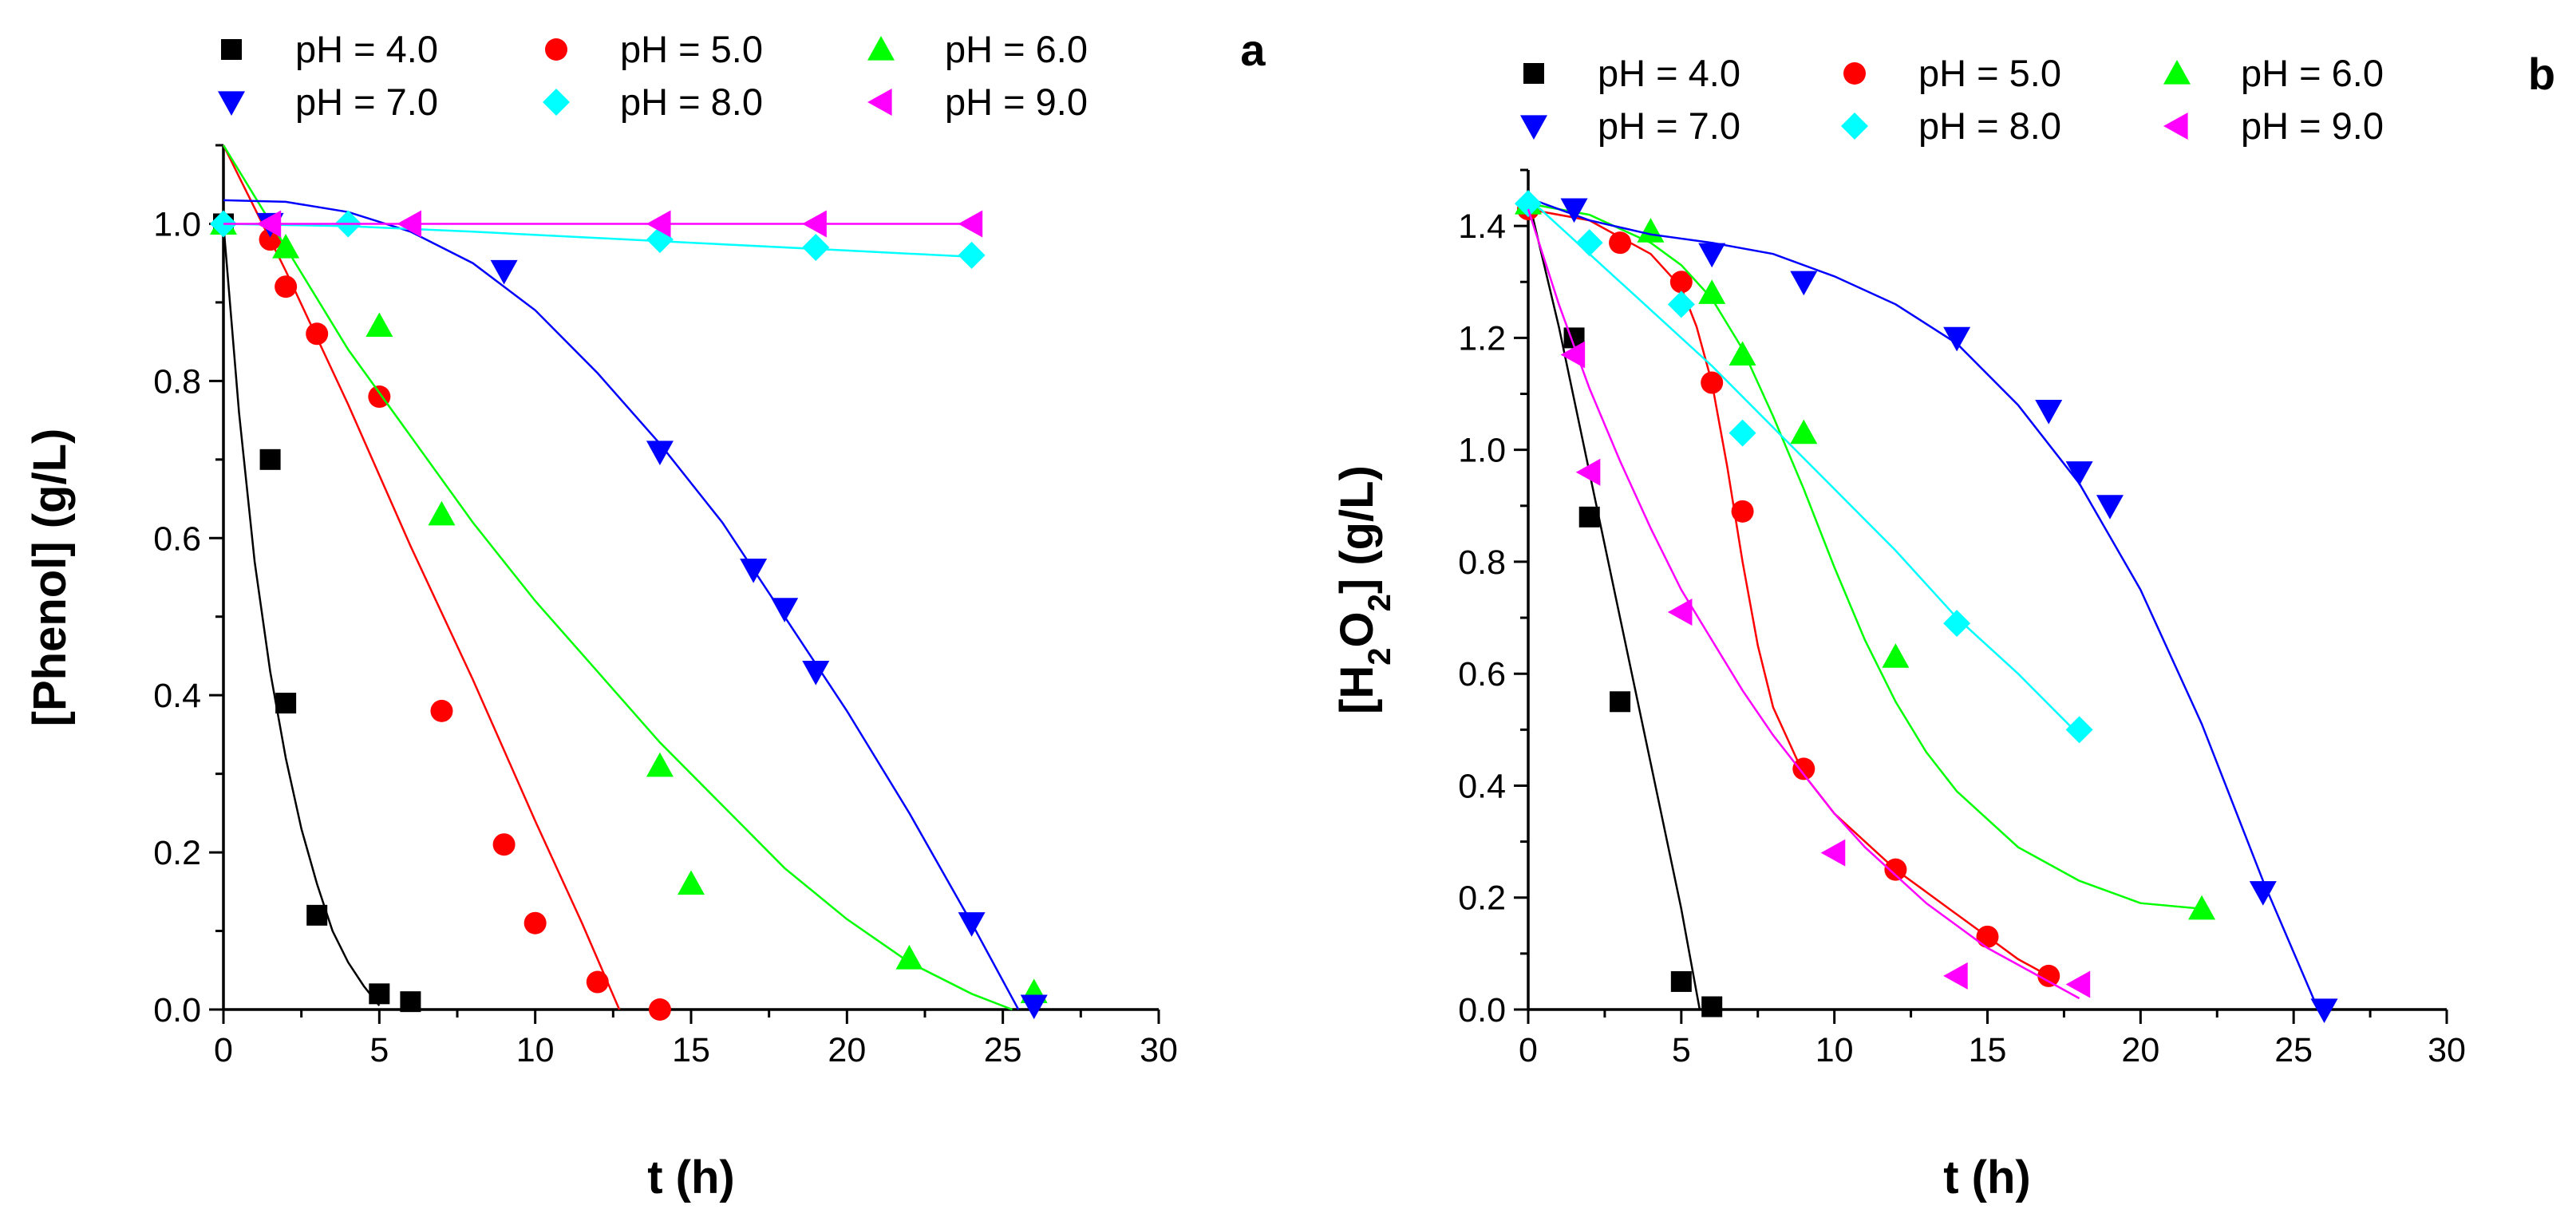  Describe the element at coordinates (223, 1050) in the screenshot. I see `x-tick-label: 0` at that location.